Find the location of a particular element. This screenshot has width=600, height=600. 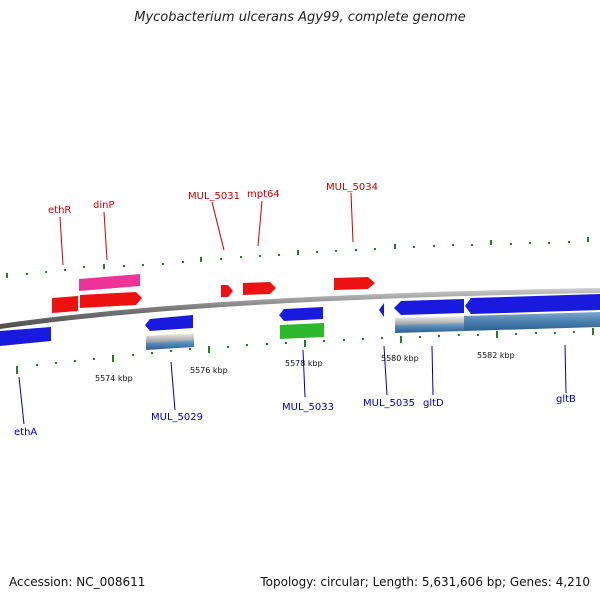

gene-ethA-arrow is located at coordinates (25, 336).